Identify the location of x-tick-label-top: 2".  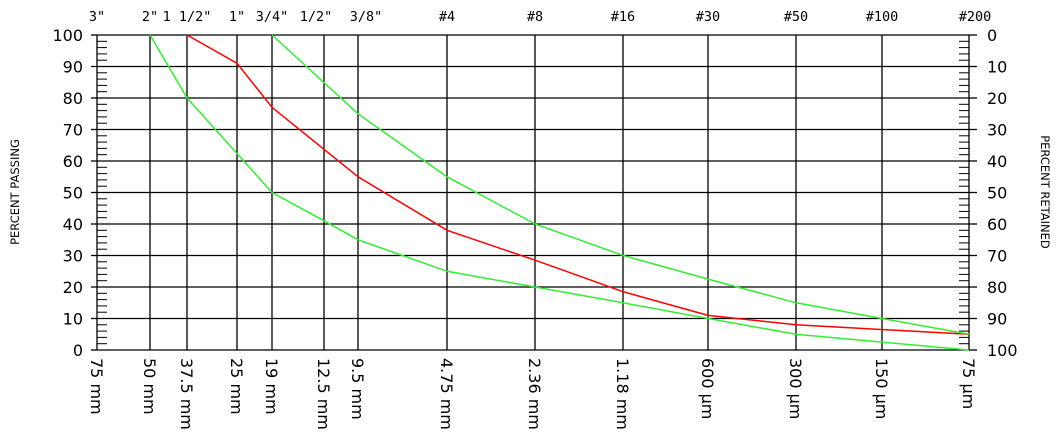
(150, 17).